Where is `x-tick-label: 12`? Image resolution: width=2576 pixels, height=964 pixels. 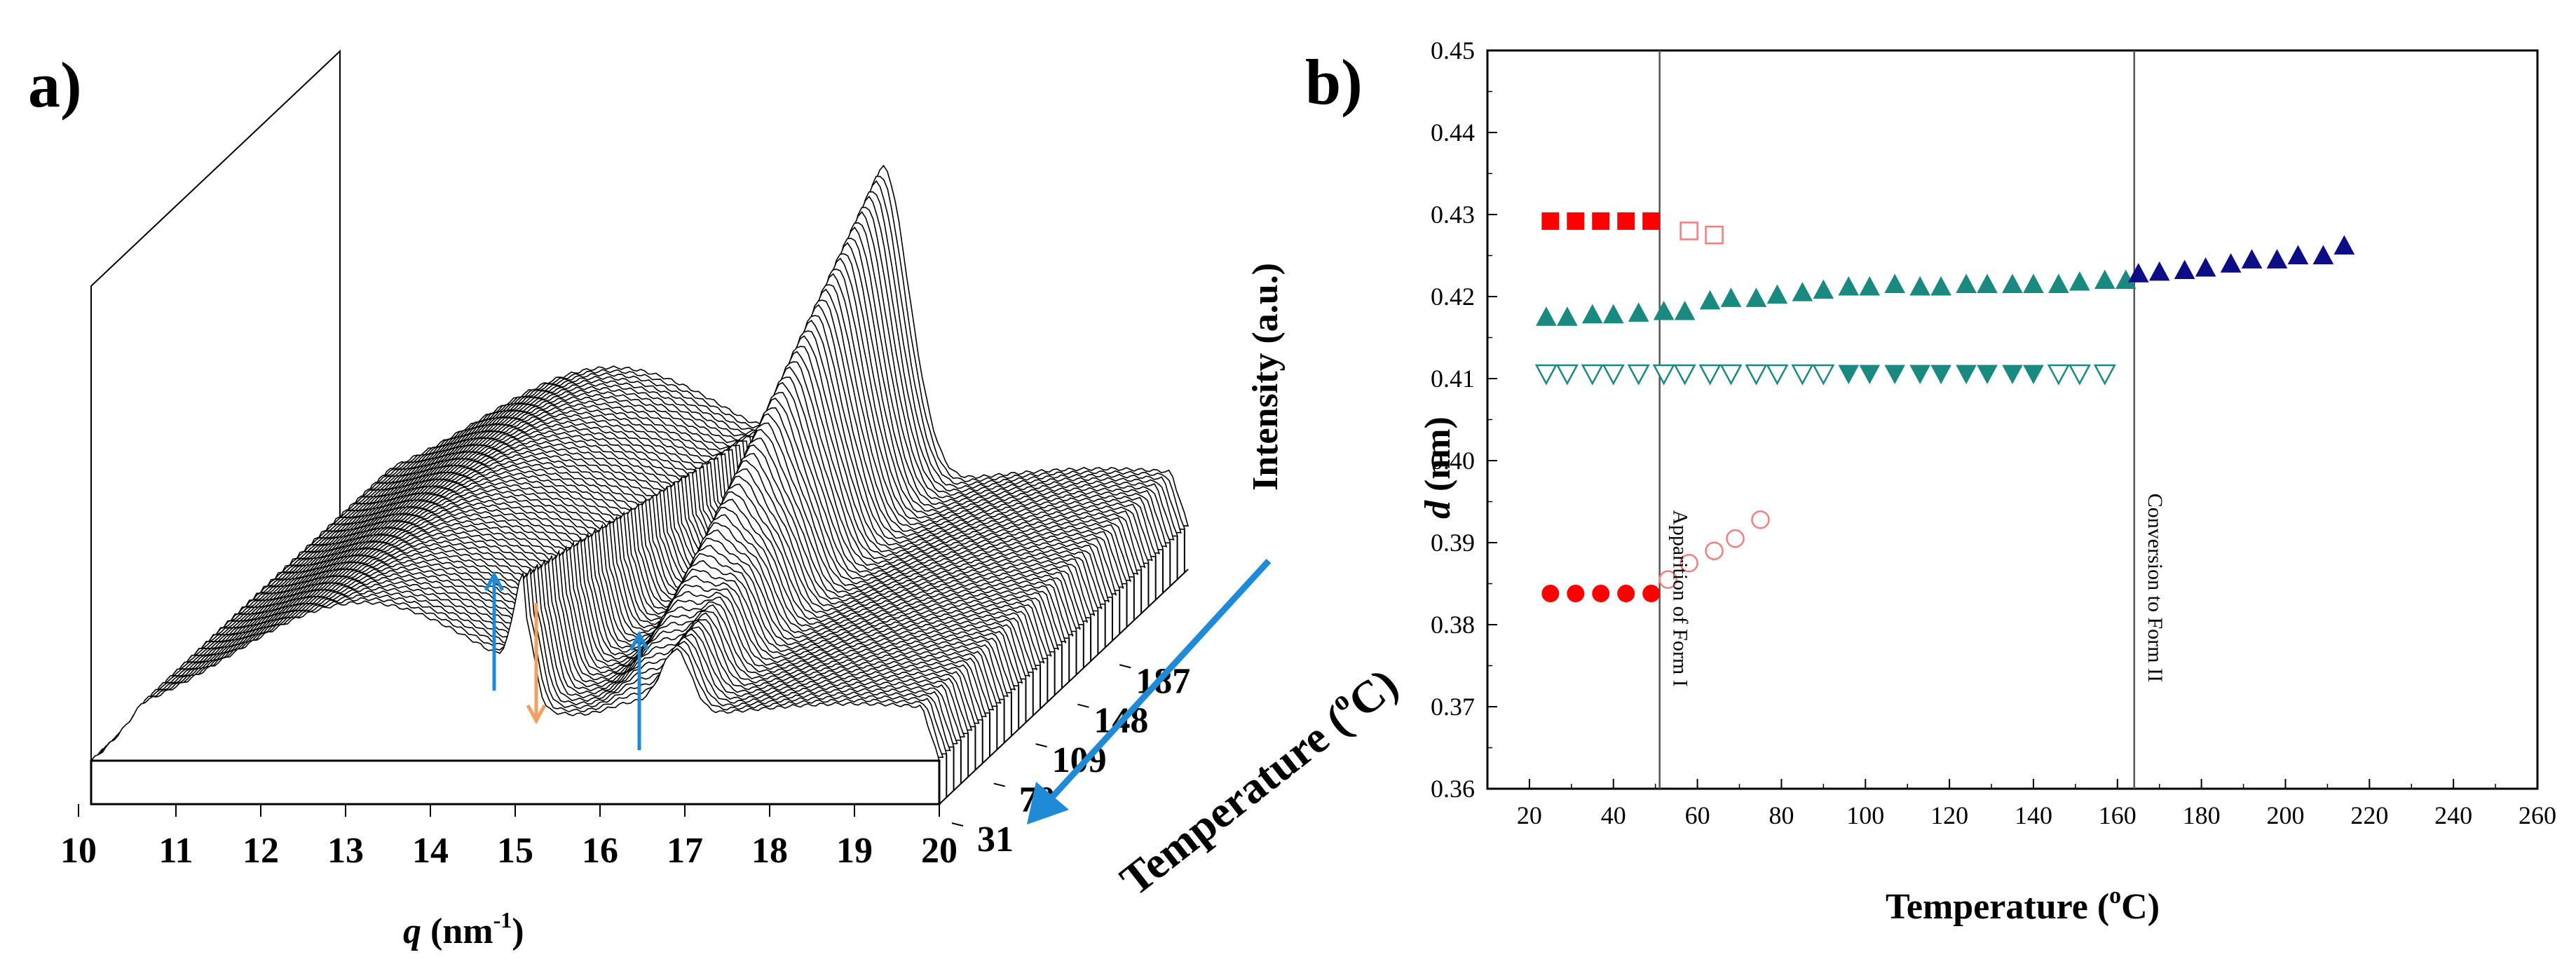 x-tick-label: 12 is located at coordinates (261, 851).